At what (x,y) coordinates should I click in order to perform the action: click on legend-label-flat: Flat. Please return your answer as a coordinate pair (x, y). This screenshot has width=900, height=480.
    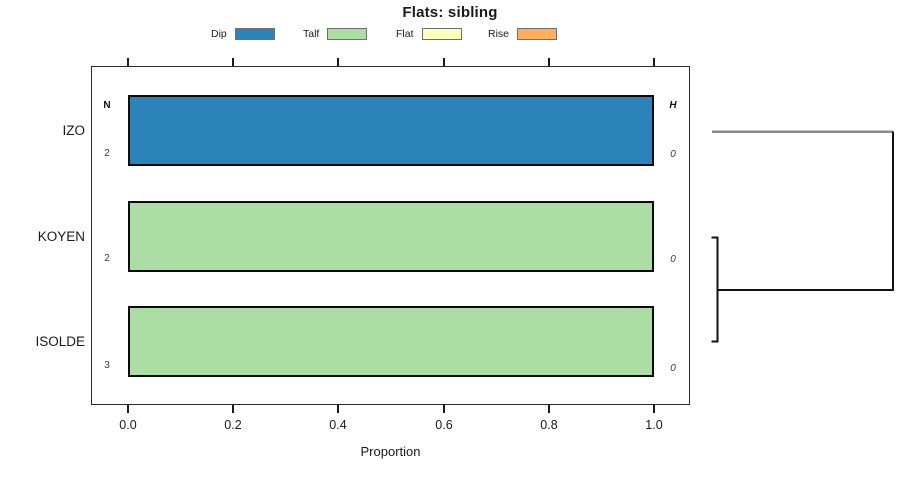
    Looking at the image, I should click on (405, 34).